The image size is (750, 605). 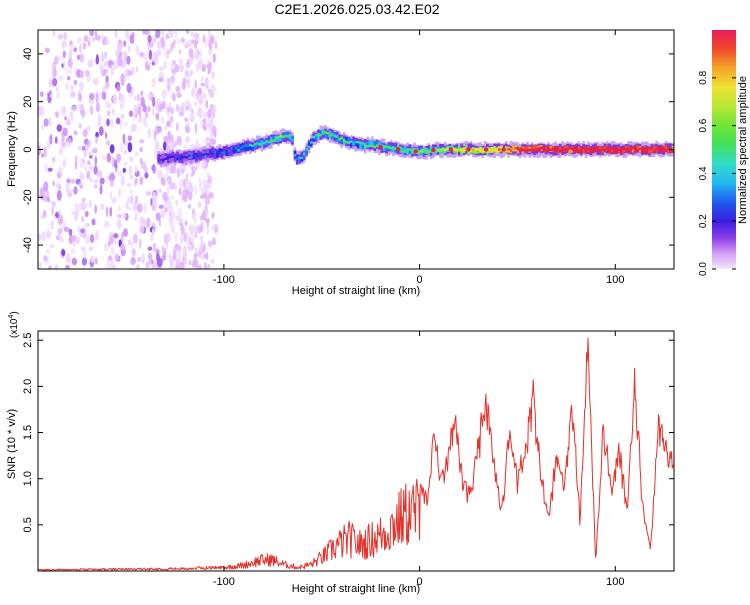 I want to click on colorbar-tick-label: 0.4, so click(x=703, y=173).